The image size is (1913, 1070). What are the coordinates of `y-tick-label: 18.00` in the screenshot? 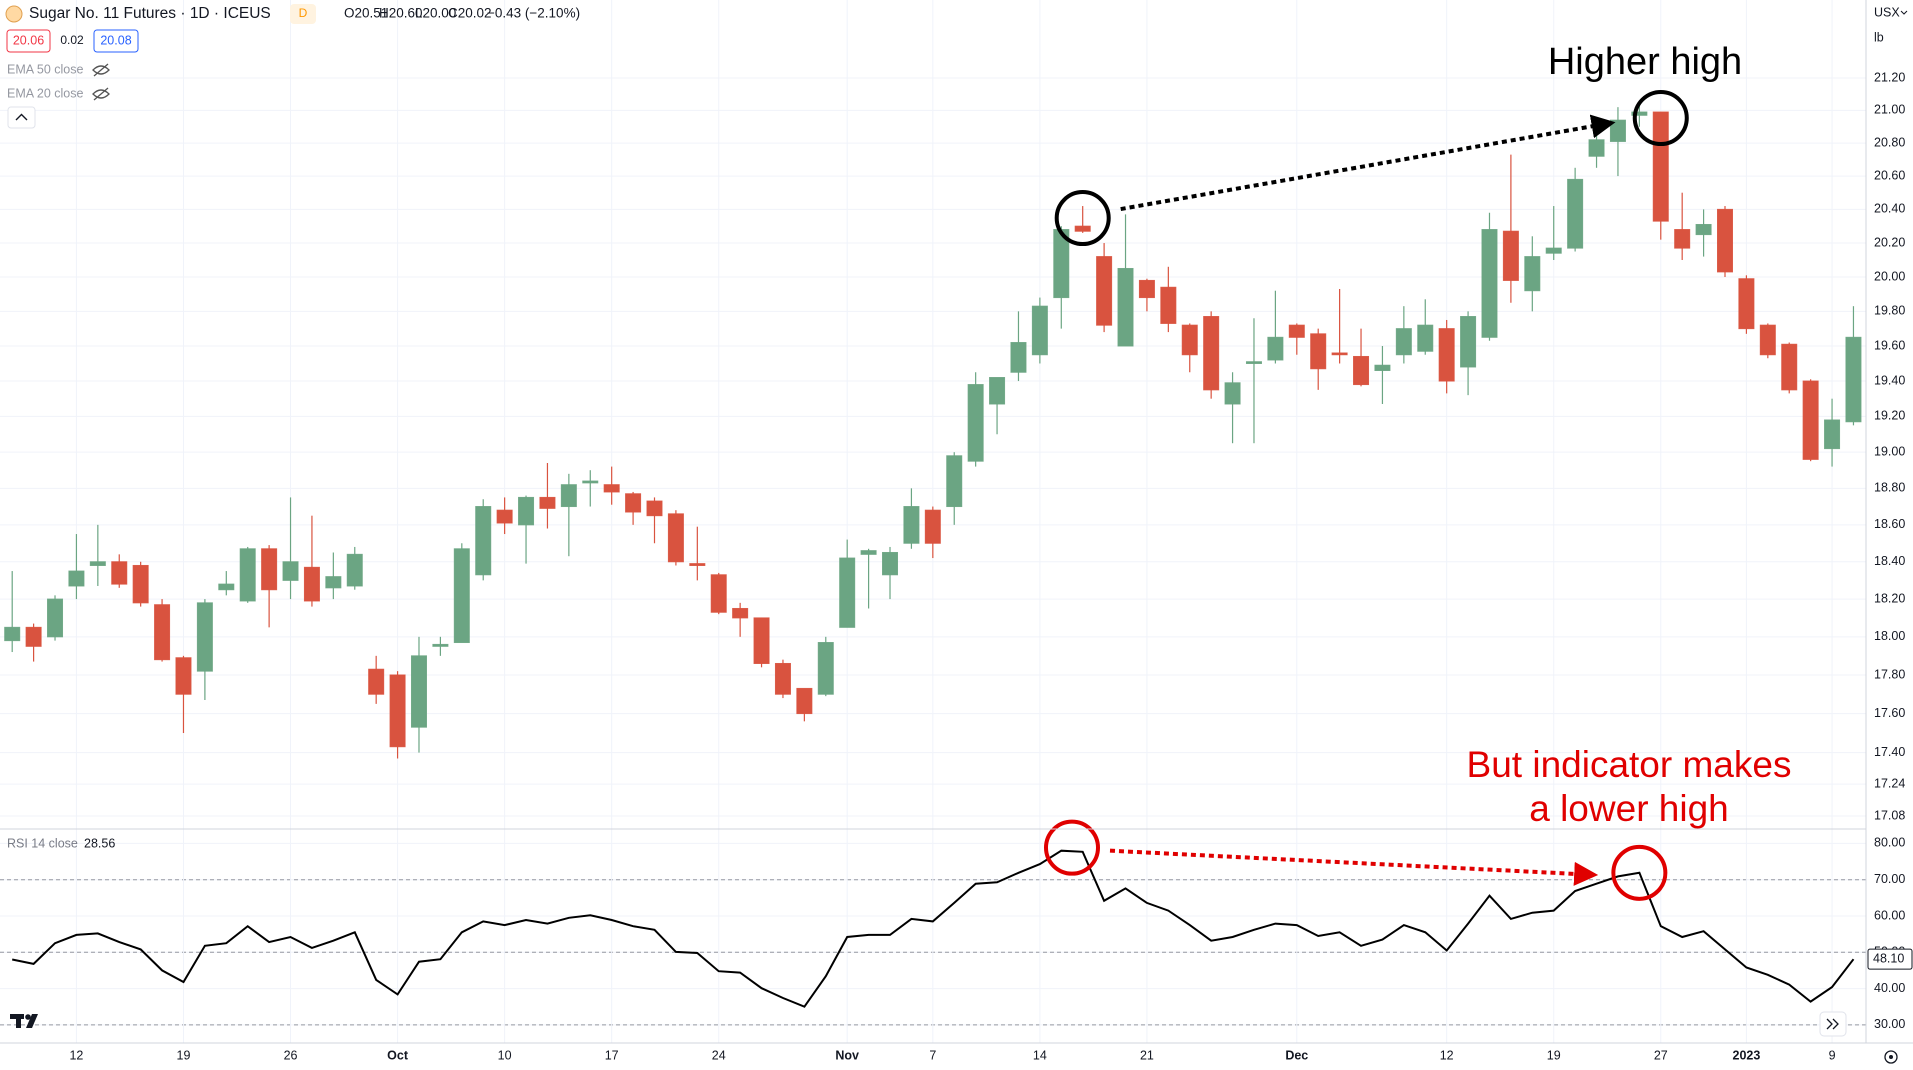 It's located at (1889, 636).